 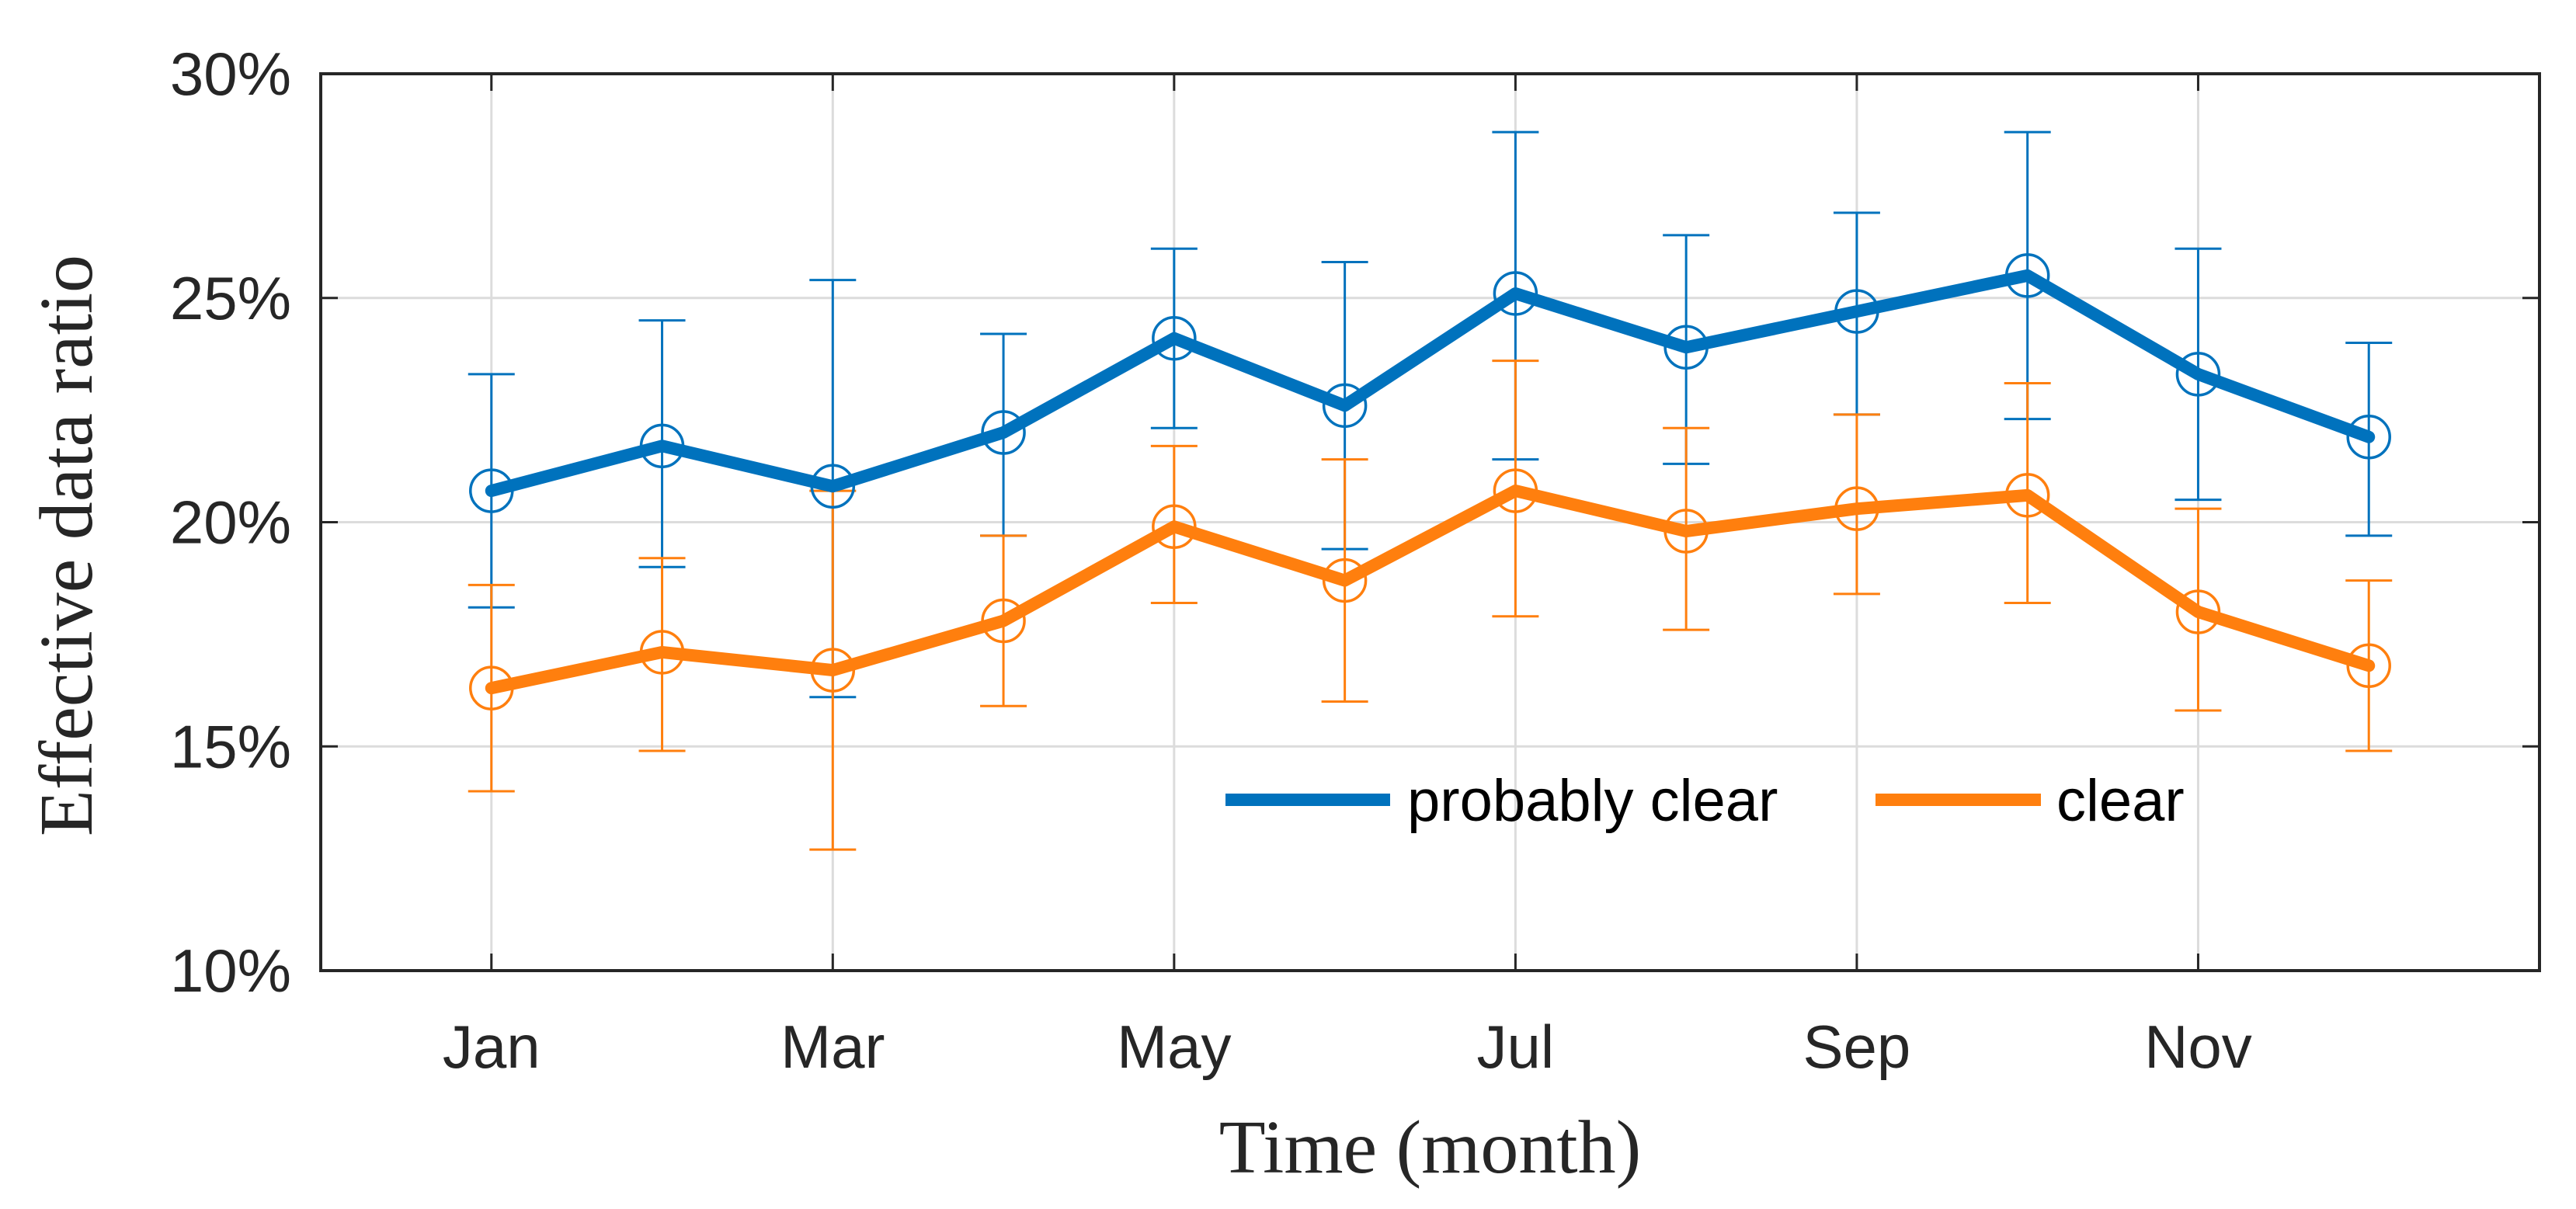 I want to click on x-tick-label: Sep, so click(x=1857, y=1047).